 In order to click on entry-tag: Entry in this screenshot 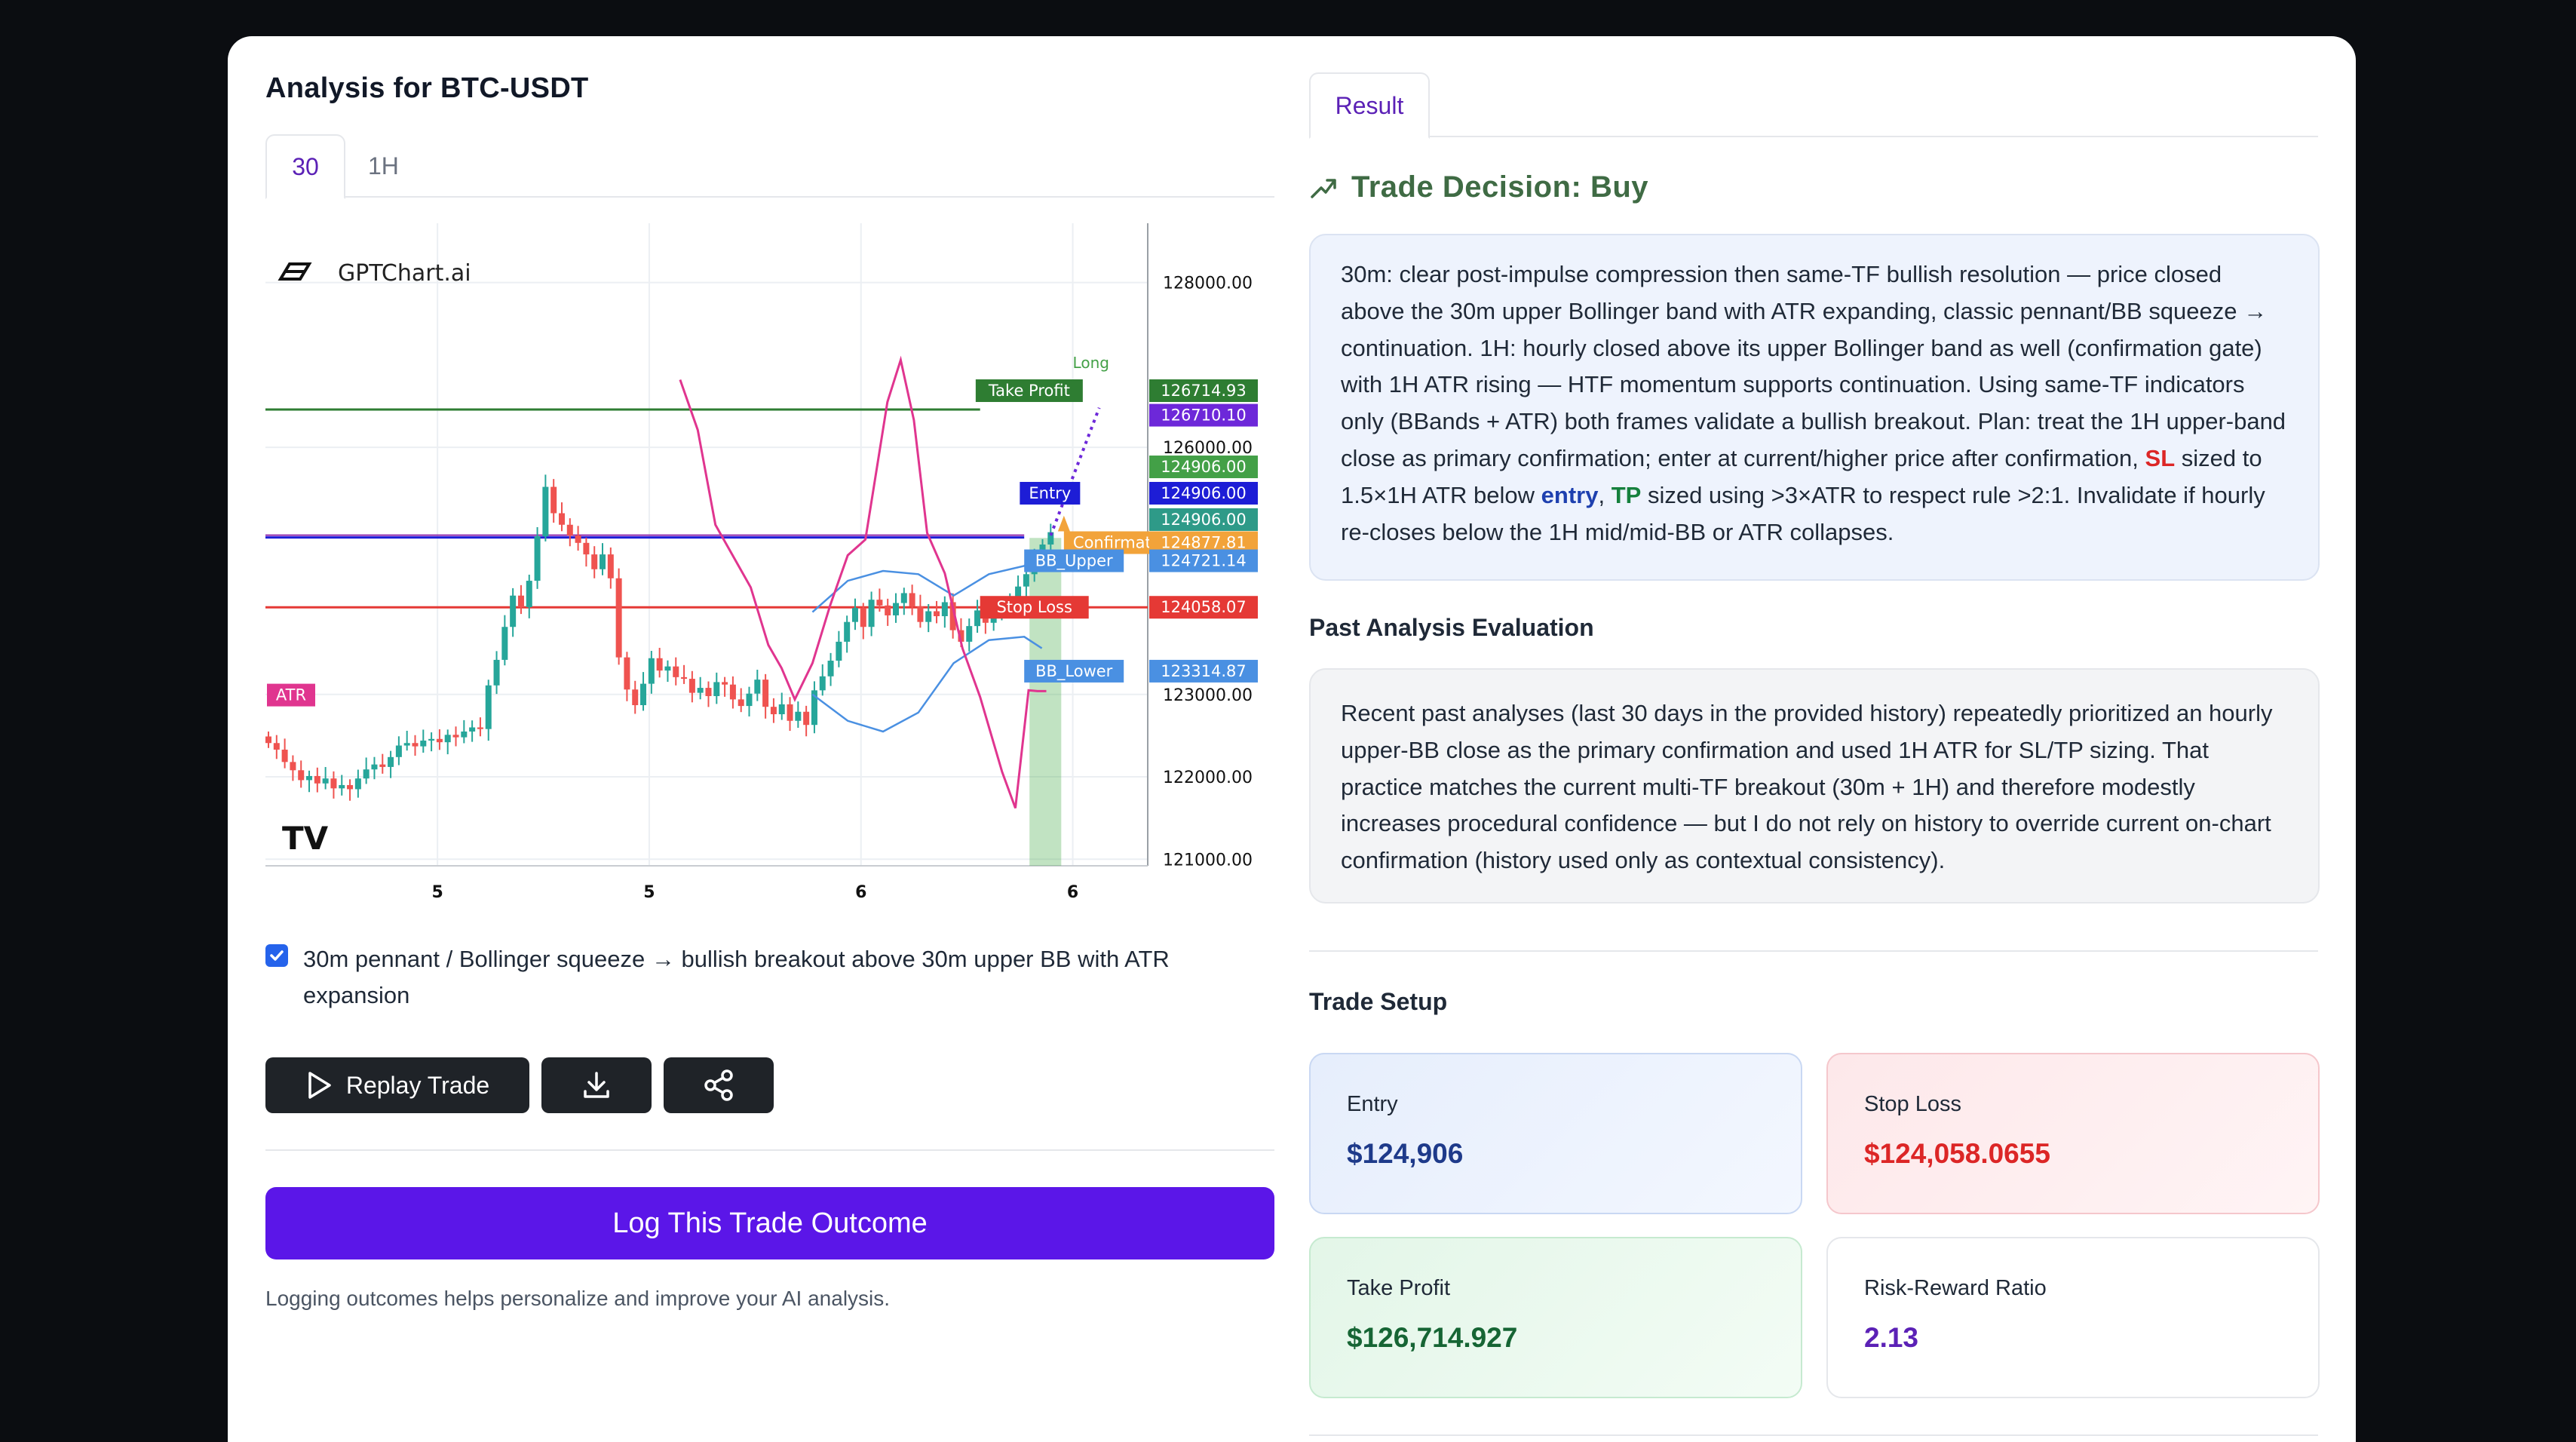, I will do `click(1050, 493)`.